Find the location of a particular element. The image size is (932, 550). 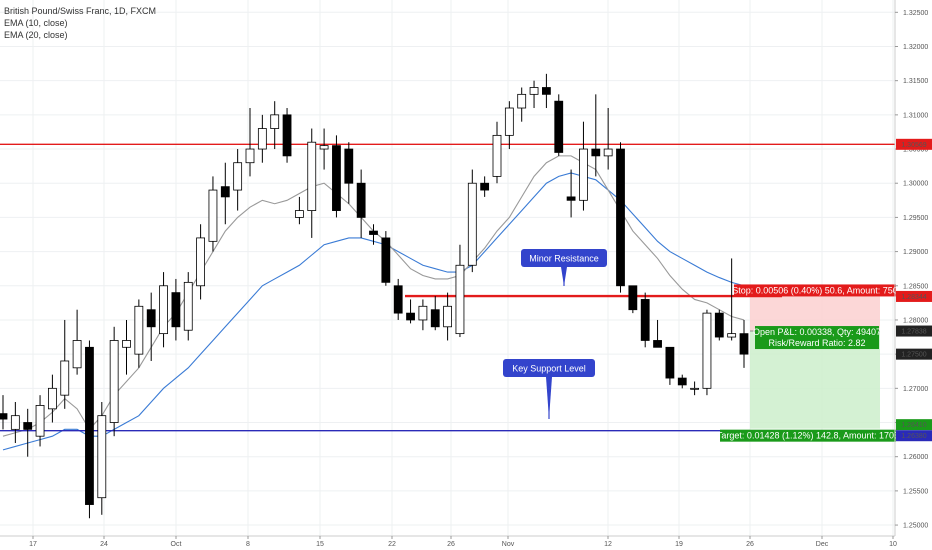

minor-resistance-callout-text: Minor Resistance is located at coordinates (564, 259).